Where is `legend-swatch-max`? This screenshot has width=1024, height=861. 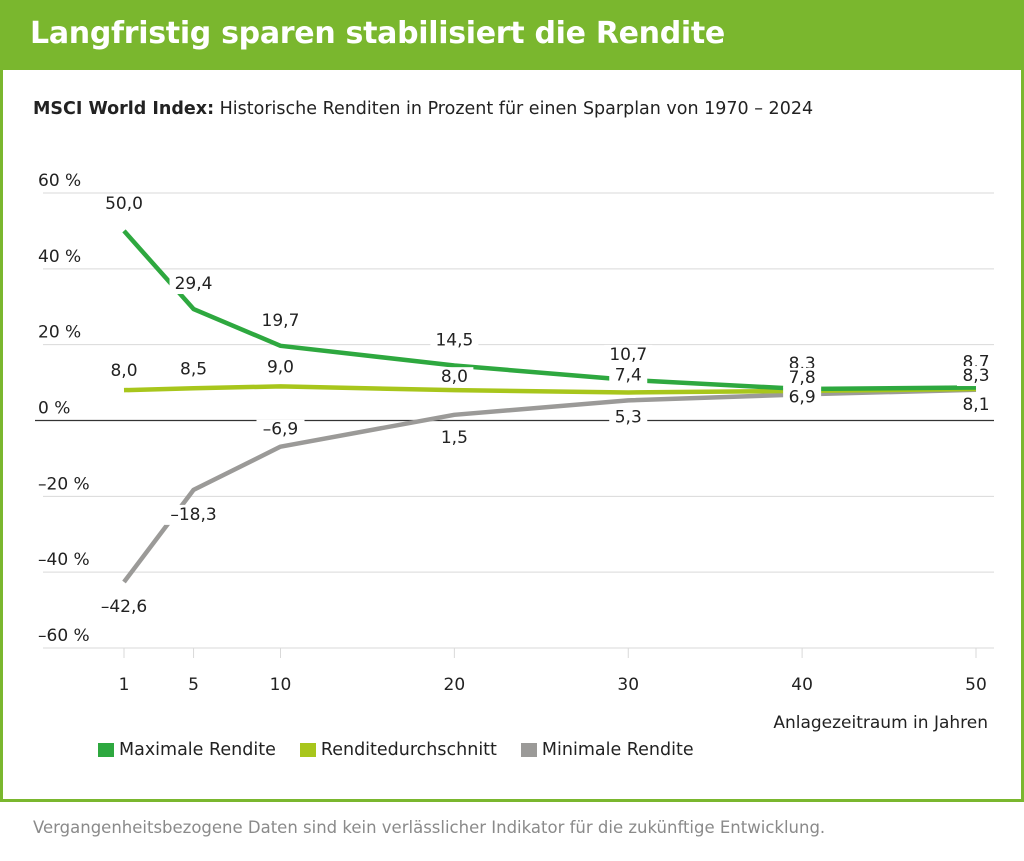 legend-swatch-max is located at coordinates (106, 750).